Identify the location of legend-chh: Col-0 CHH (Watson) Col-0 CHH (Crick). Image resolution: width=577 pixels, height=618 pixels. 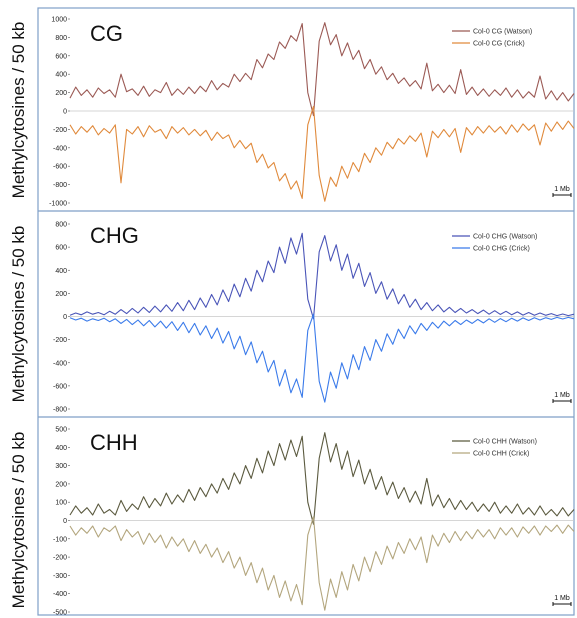
(494, 448).